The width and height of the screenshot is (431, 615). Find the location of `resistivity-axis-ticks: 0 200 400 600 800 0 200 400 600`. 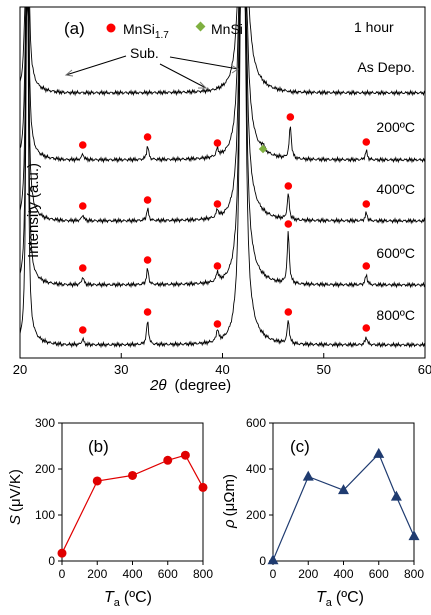

resistivity-axis-ticks: 0 200 400 600 800 0 200 400 600 is located at coordinates (335, 498).